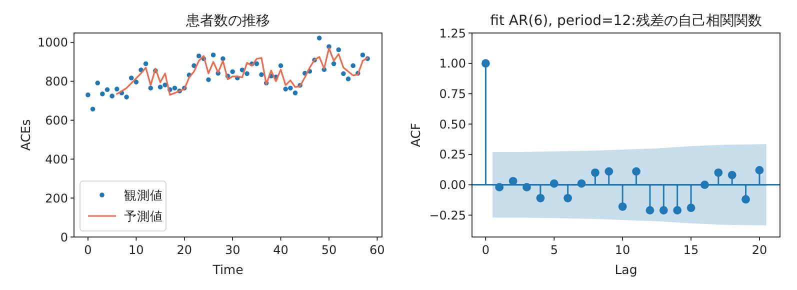 Image resolution: width=797 pixels, height=290 pixels. I want to click on y-tick-label: 1.00, so click(452, 63).